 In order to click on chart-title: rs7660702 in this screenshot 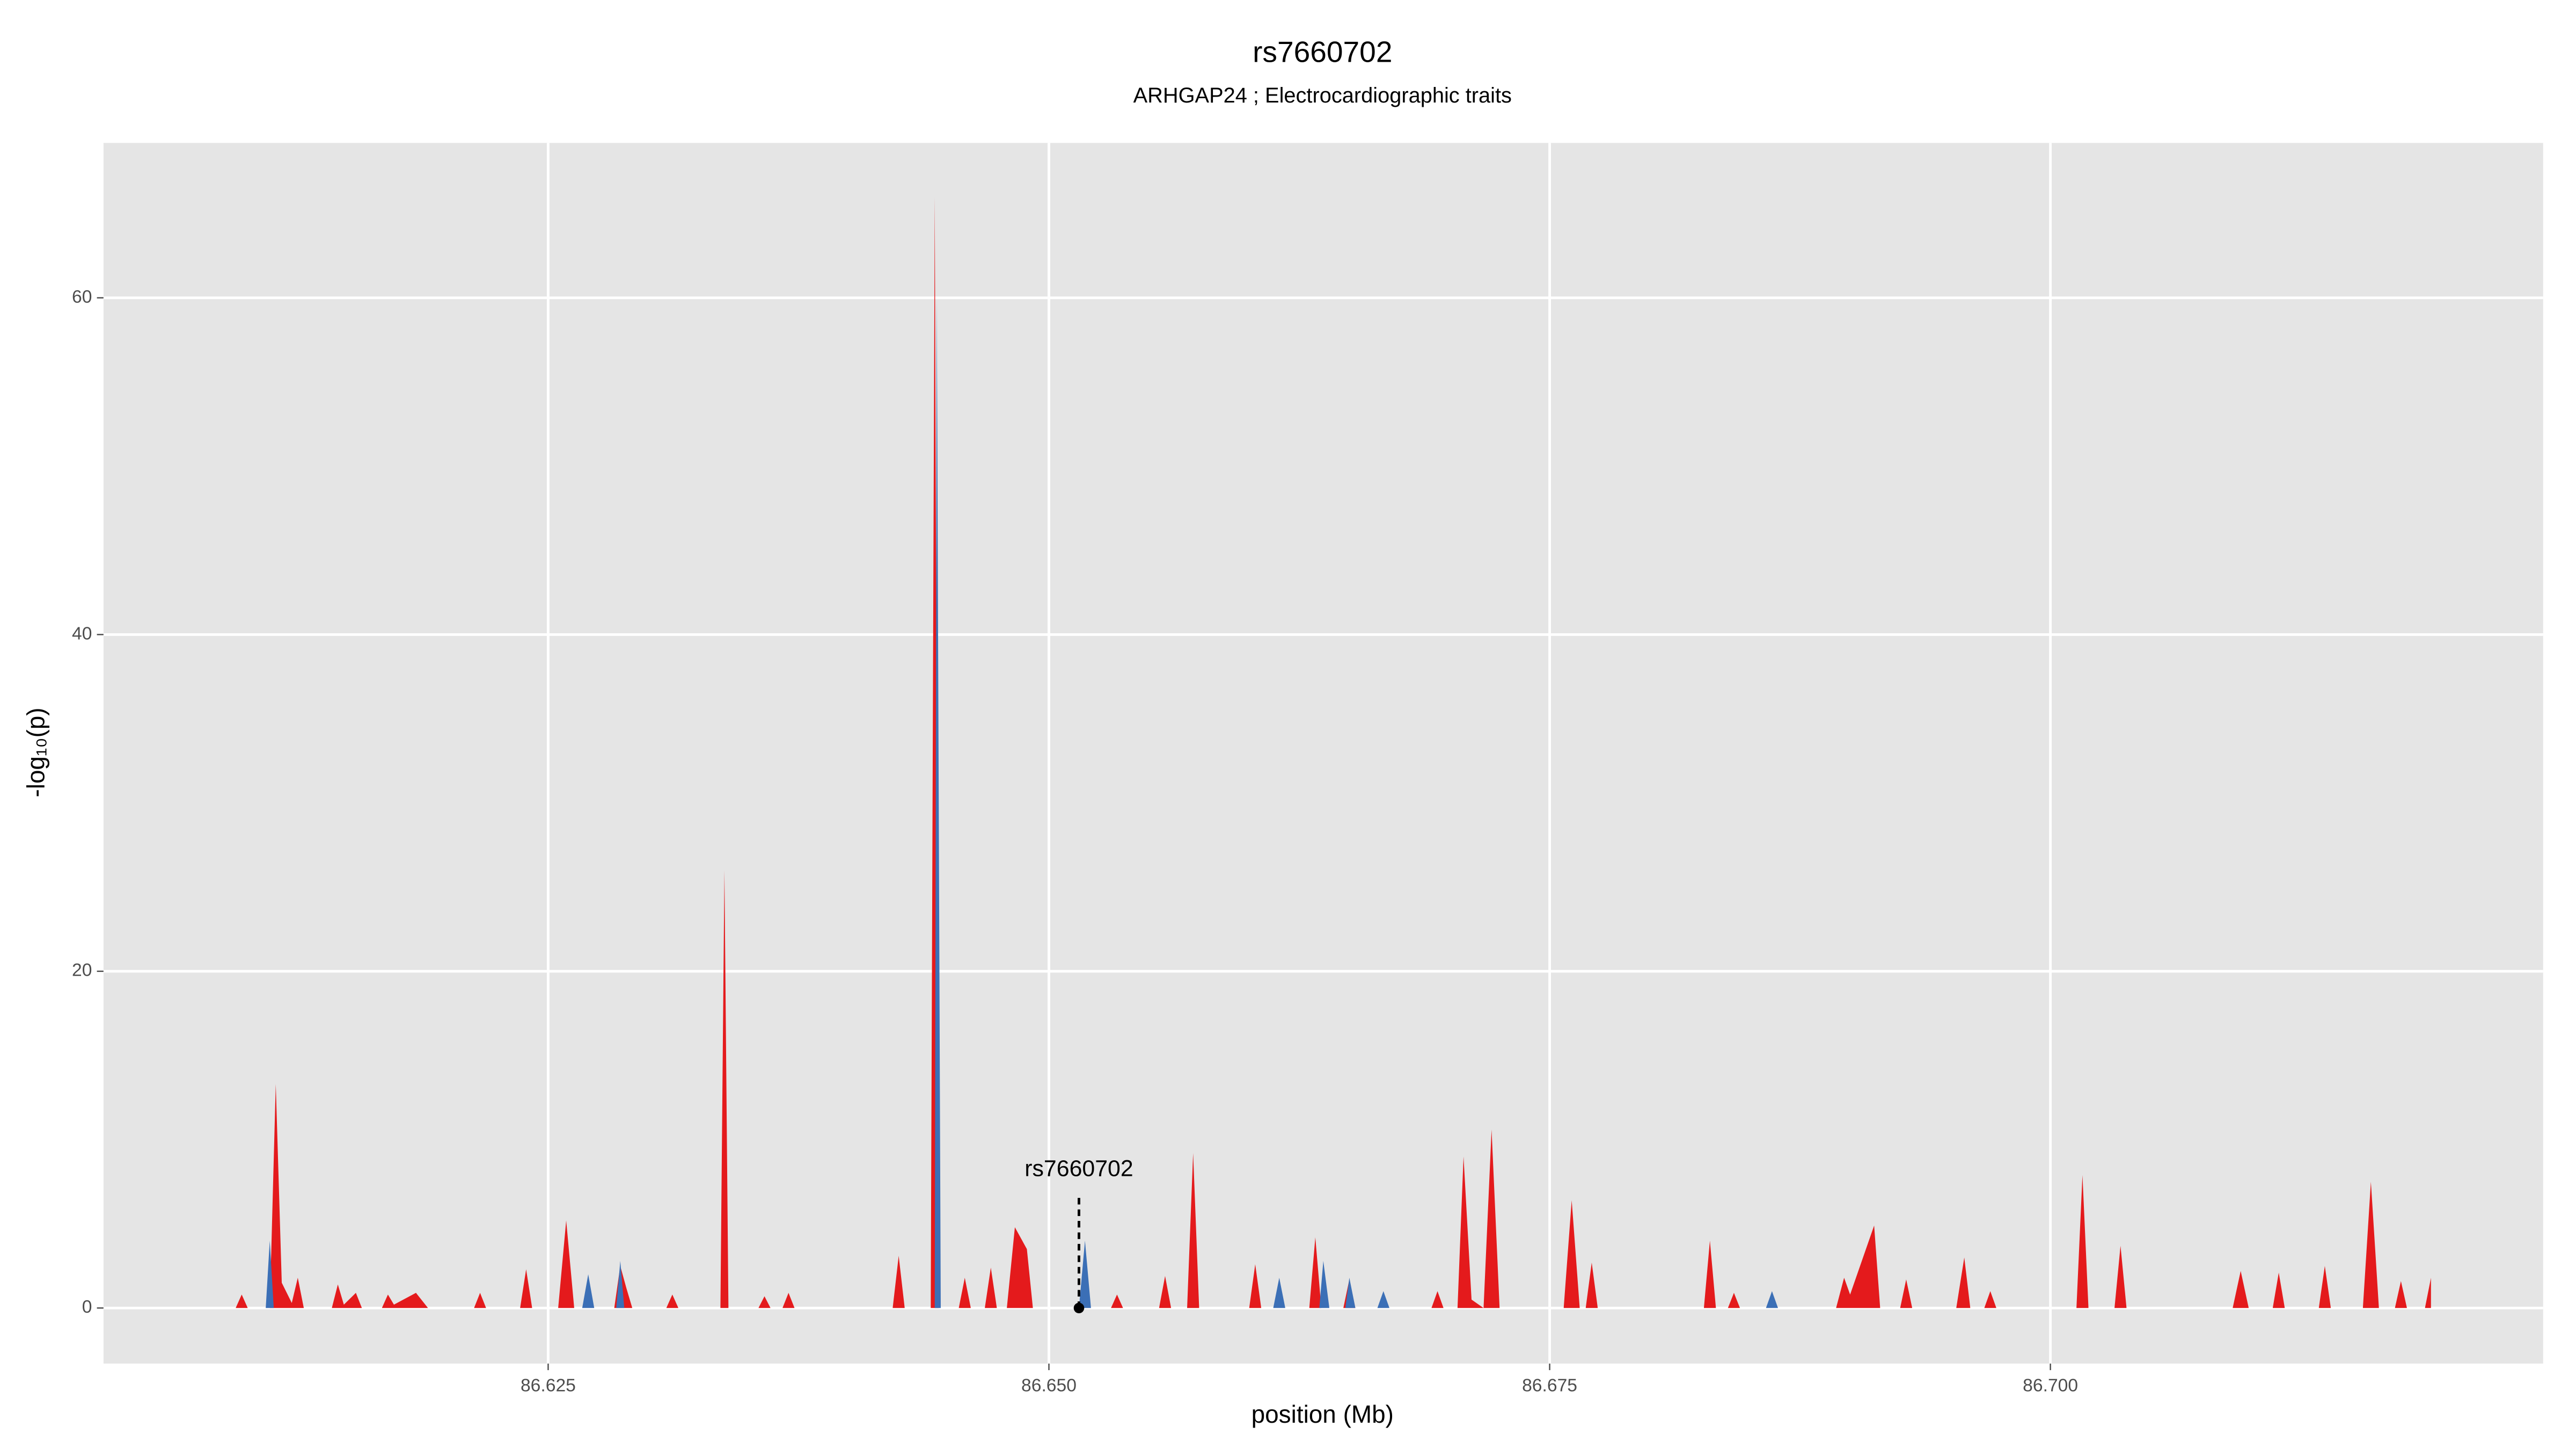, I will do `click(1322, 52)`.